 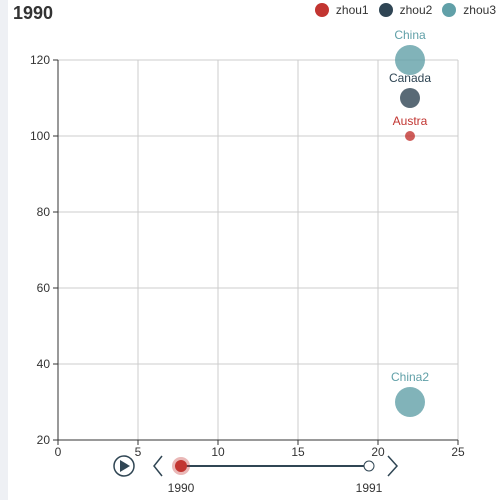 What do you see at coordinates (218, 452) in the screenshot?
I see `x-tick-label-10: 10` at bounding box center [218, 452].